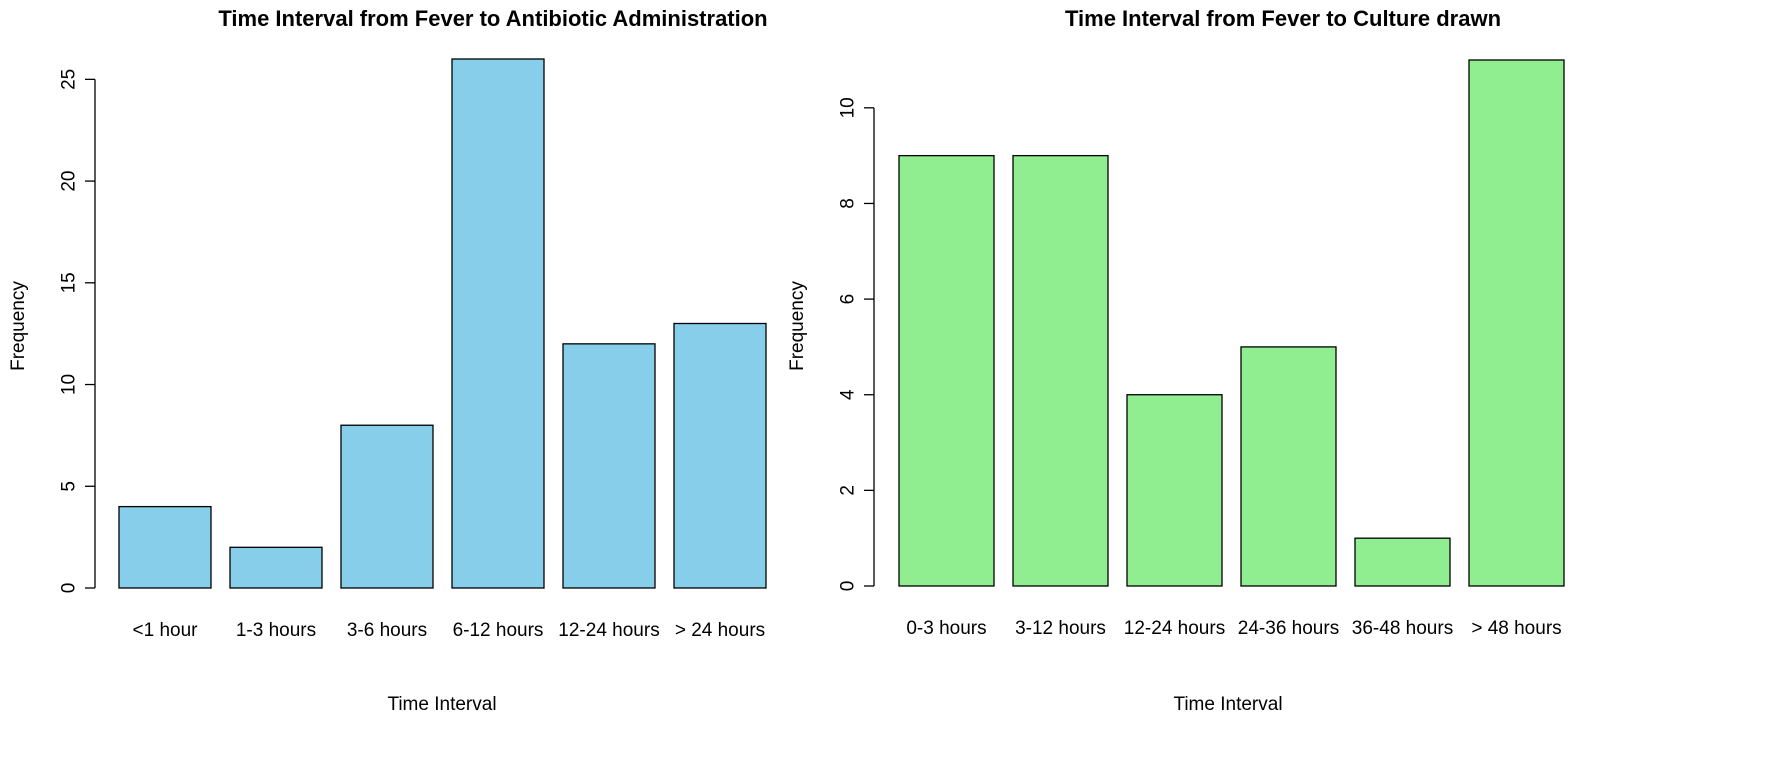 The width and height of the screenshot is (1772, 775). Describe the element at coordinates (1402, 628) in the screenshot. I see `x-tick-label: 36-48 hours` at that location.